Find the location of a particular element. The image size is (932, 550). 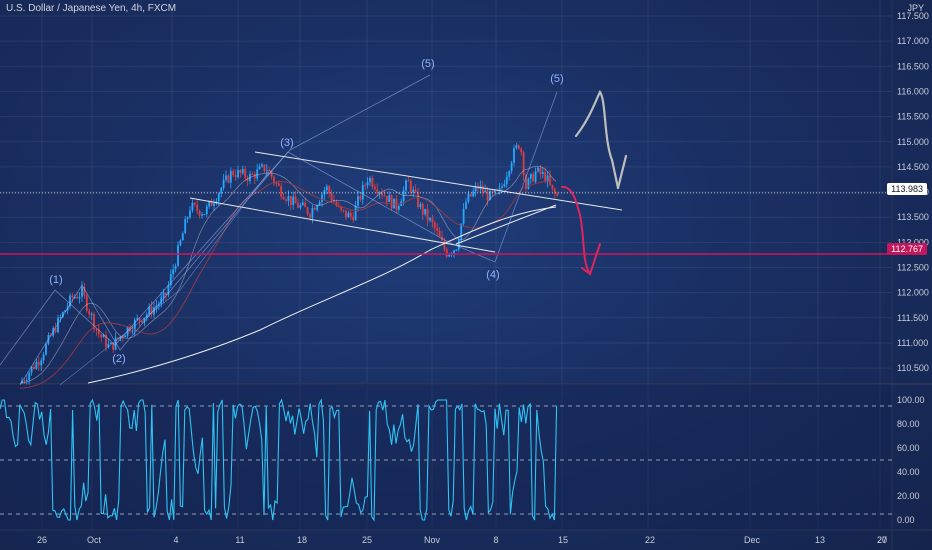

date-tick-label: 11 is located at coordinates (239, 540).